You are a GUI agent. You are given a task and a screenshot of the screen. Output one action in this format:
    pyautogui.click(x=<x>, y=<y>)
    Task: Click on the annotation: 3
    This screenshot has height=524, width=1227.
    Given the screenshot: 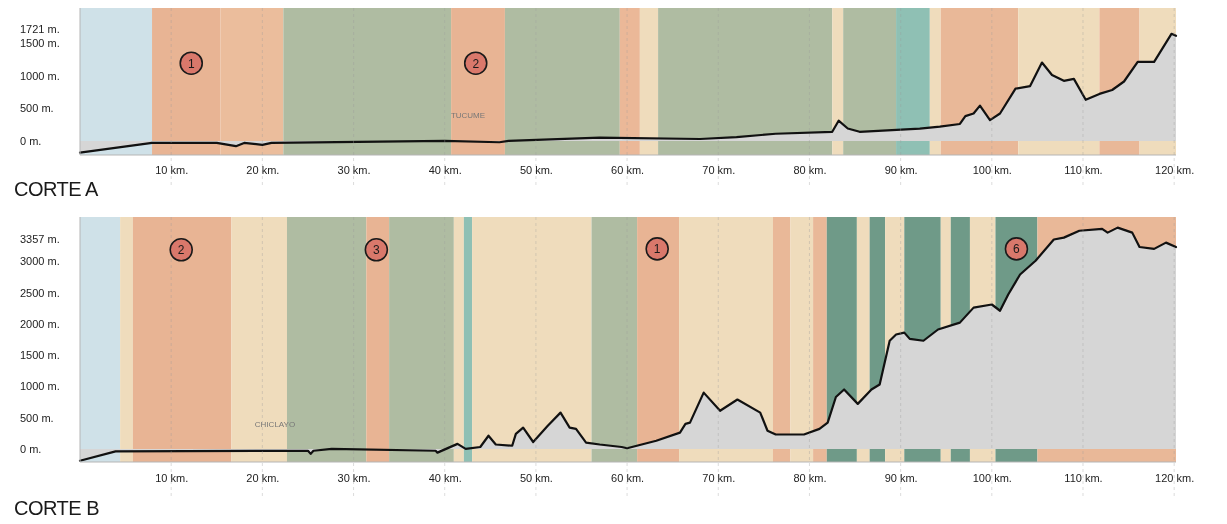 What is the action you would take?
    pyautogui.click(x=376, y=250)
    